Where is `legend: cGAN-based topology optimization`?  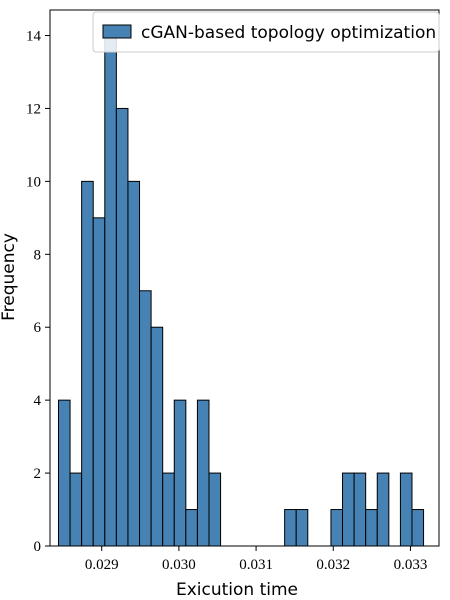
legend: cGAN-based topology optimization is located at coordinates (266, 32).